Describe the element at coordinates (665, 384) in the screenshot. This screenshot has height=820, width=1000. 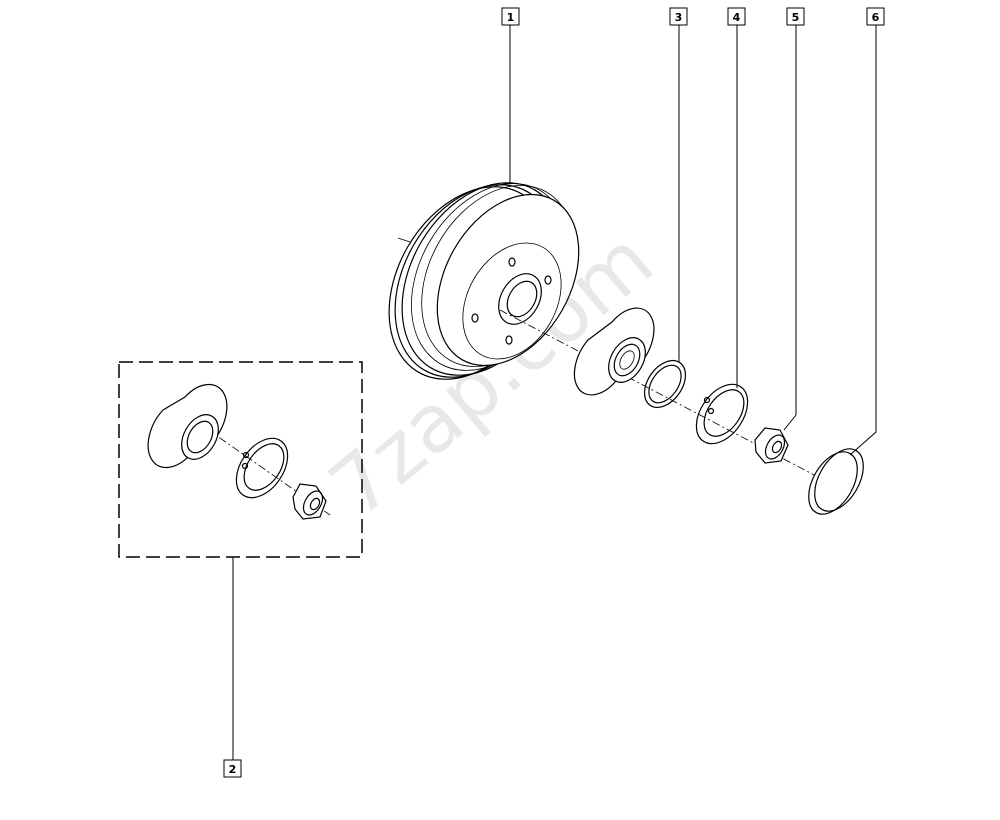
I see `o-ring-part` at that location.